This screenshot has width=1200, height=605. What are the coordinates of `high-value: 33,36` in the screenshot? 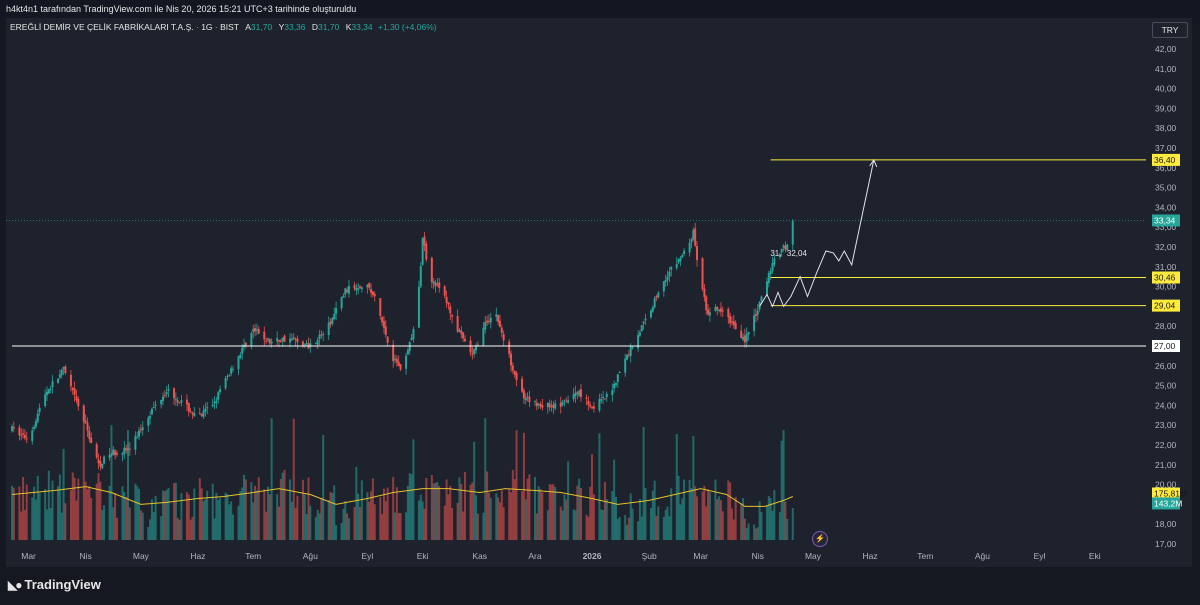 It's located at (295, 27).